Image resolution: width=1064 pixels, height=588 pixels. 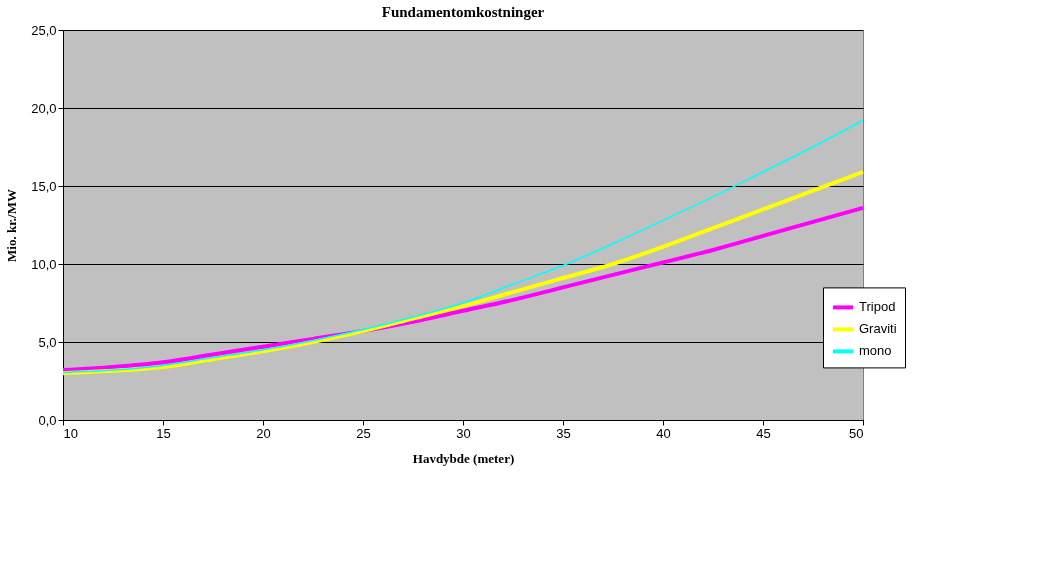 What do you see at coordinates (875, 351) in the screenshot?
I see `legend-label: mono` at bounding box center [875, 351].